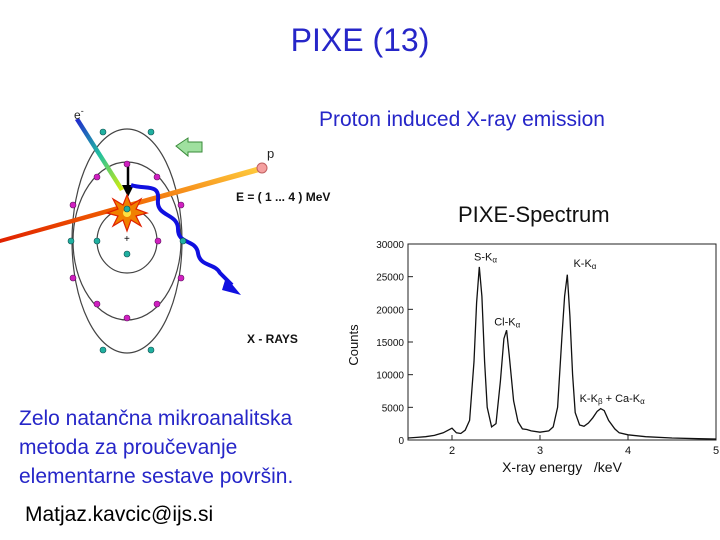 The height and width of the screenshot is (540, 720). I want to click on electrons-inner, so click(127, 241).